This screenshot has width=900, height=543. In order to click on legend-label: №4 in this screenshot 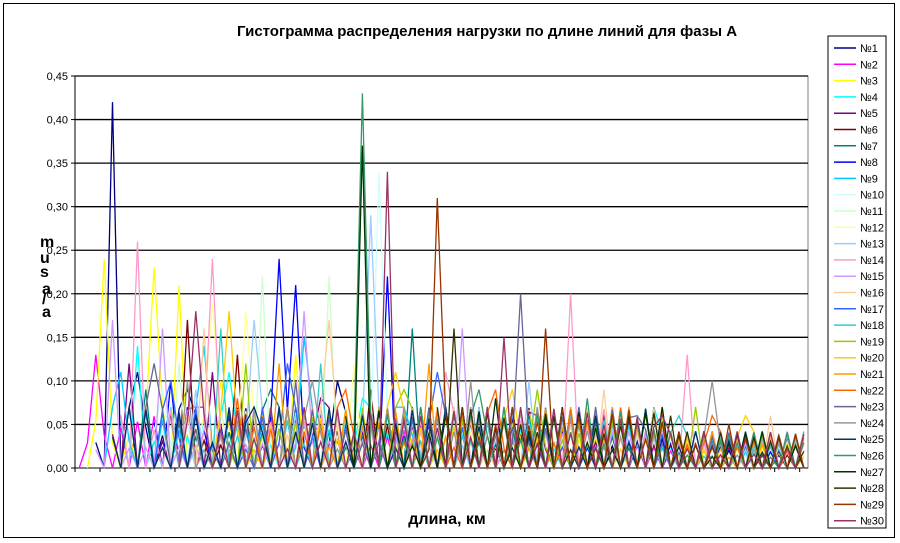, I will do `click(869, 98)`.